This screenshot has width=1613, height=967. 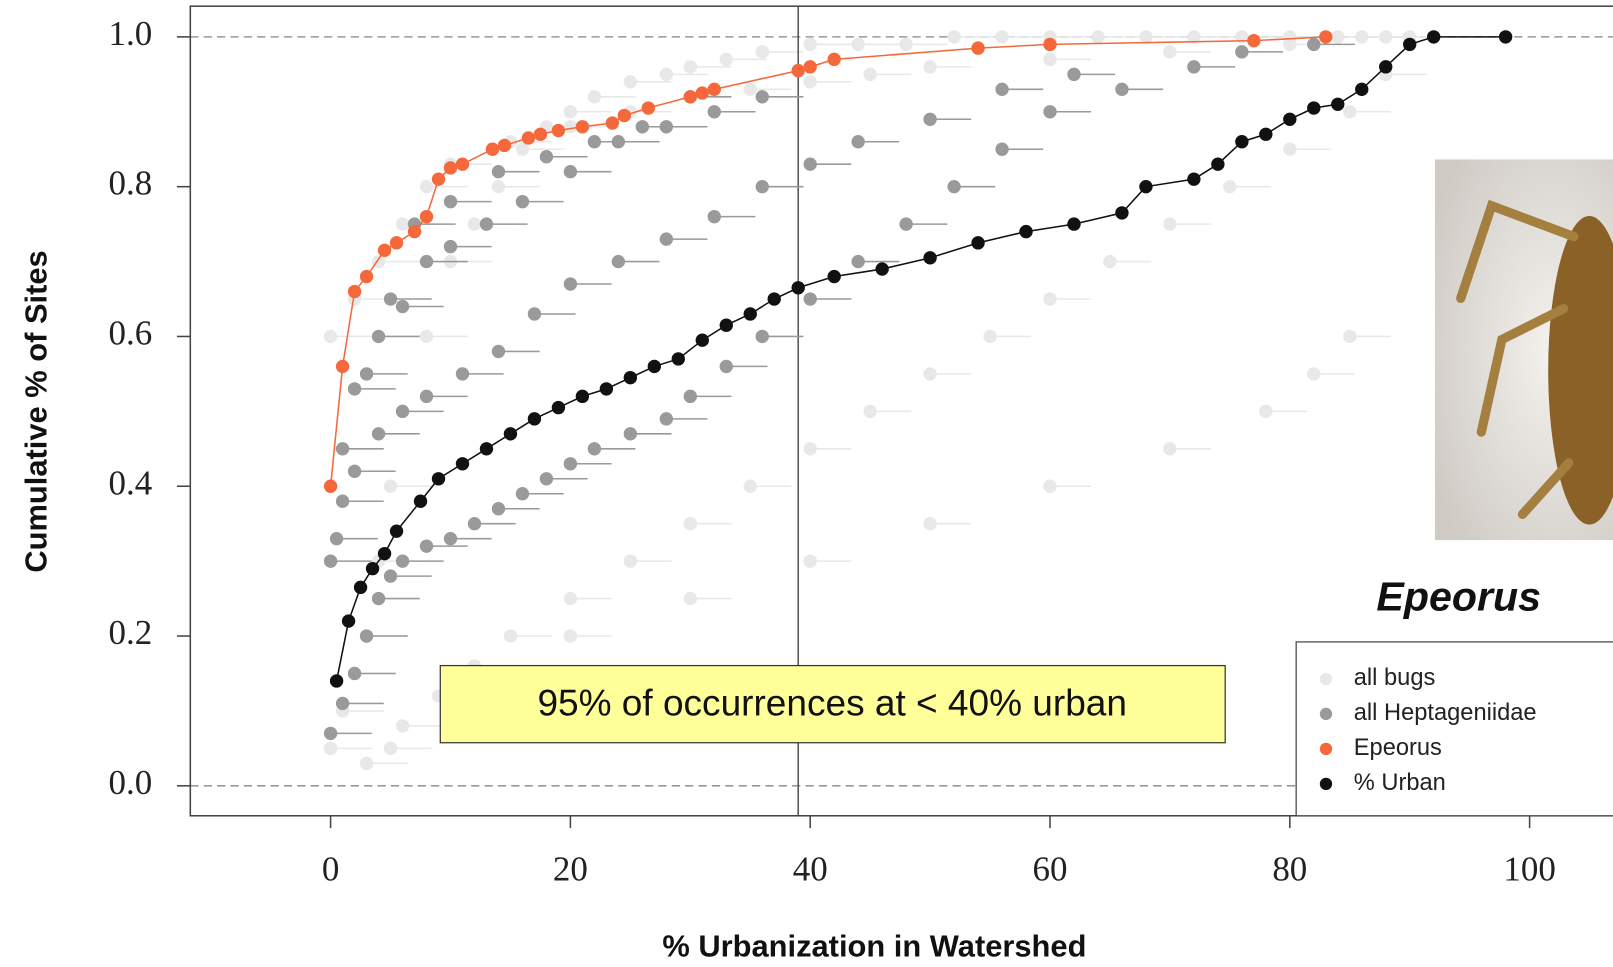 I want to click on y-tick-label: 1.0, so click(x=131, y=33).